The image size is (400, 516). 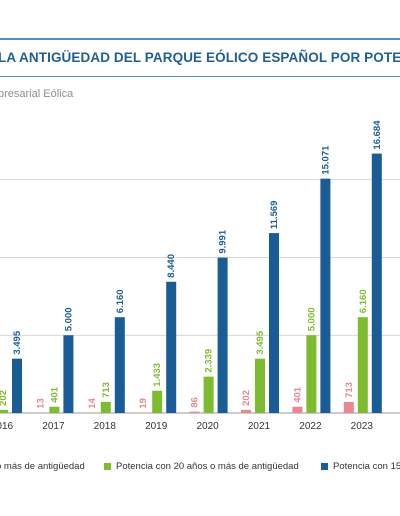 I want to click on legend-item-series-1: o más de antigüedad, so click(x=42, y=466).